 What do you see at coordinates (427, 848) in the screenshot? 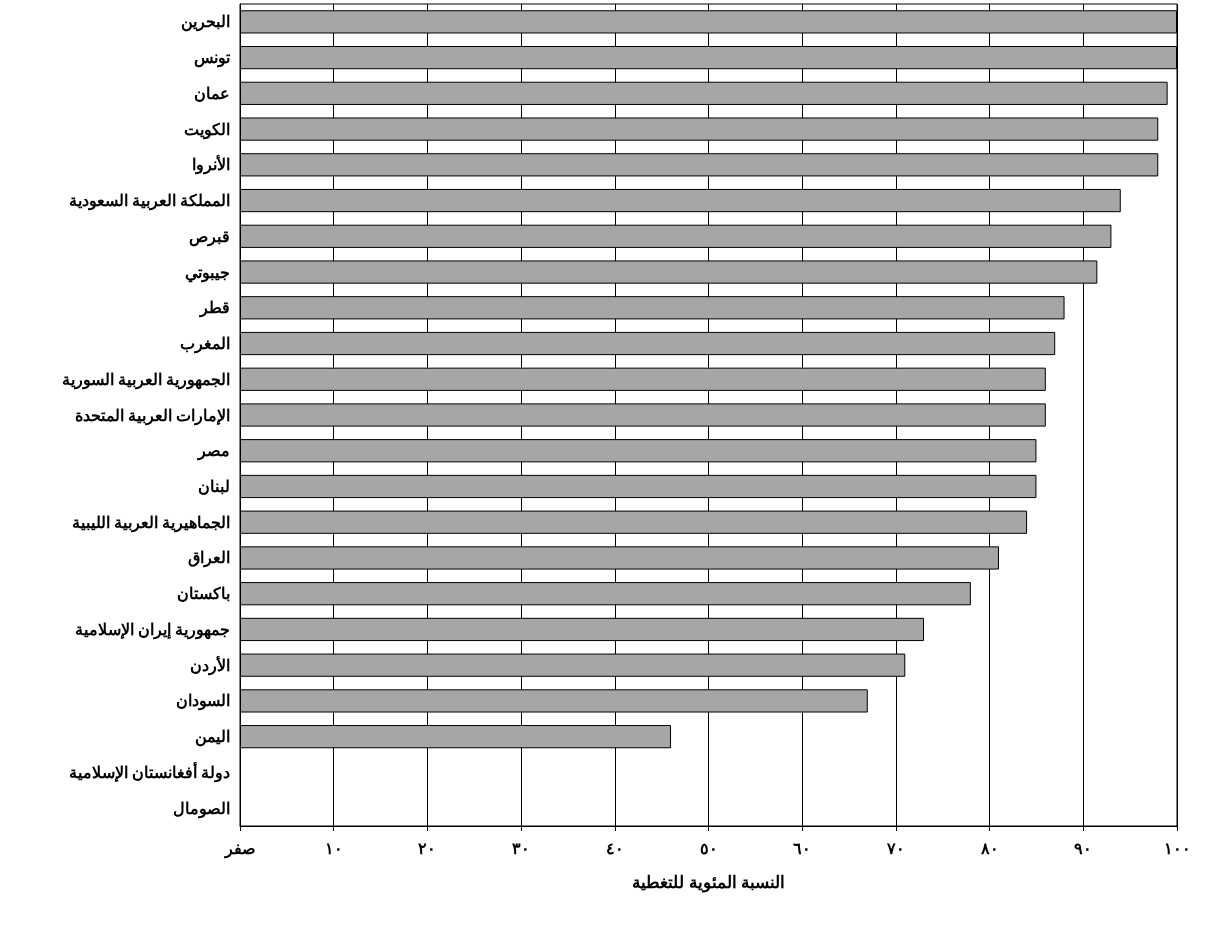
I see `x-tick-label: ٢٠` at bounding box center [427, 848].